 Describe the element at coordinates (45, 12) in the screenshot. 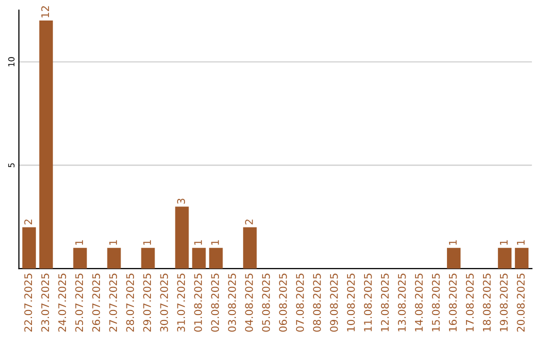

I see `data-label: 12` at that location.